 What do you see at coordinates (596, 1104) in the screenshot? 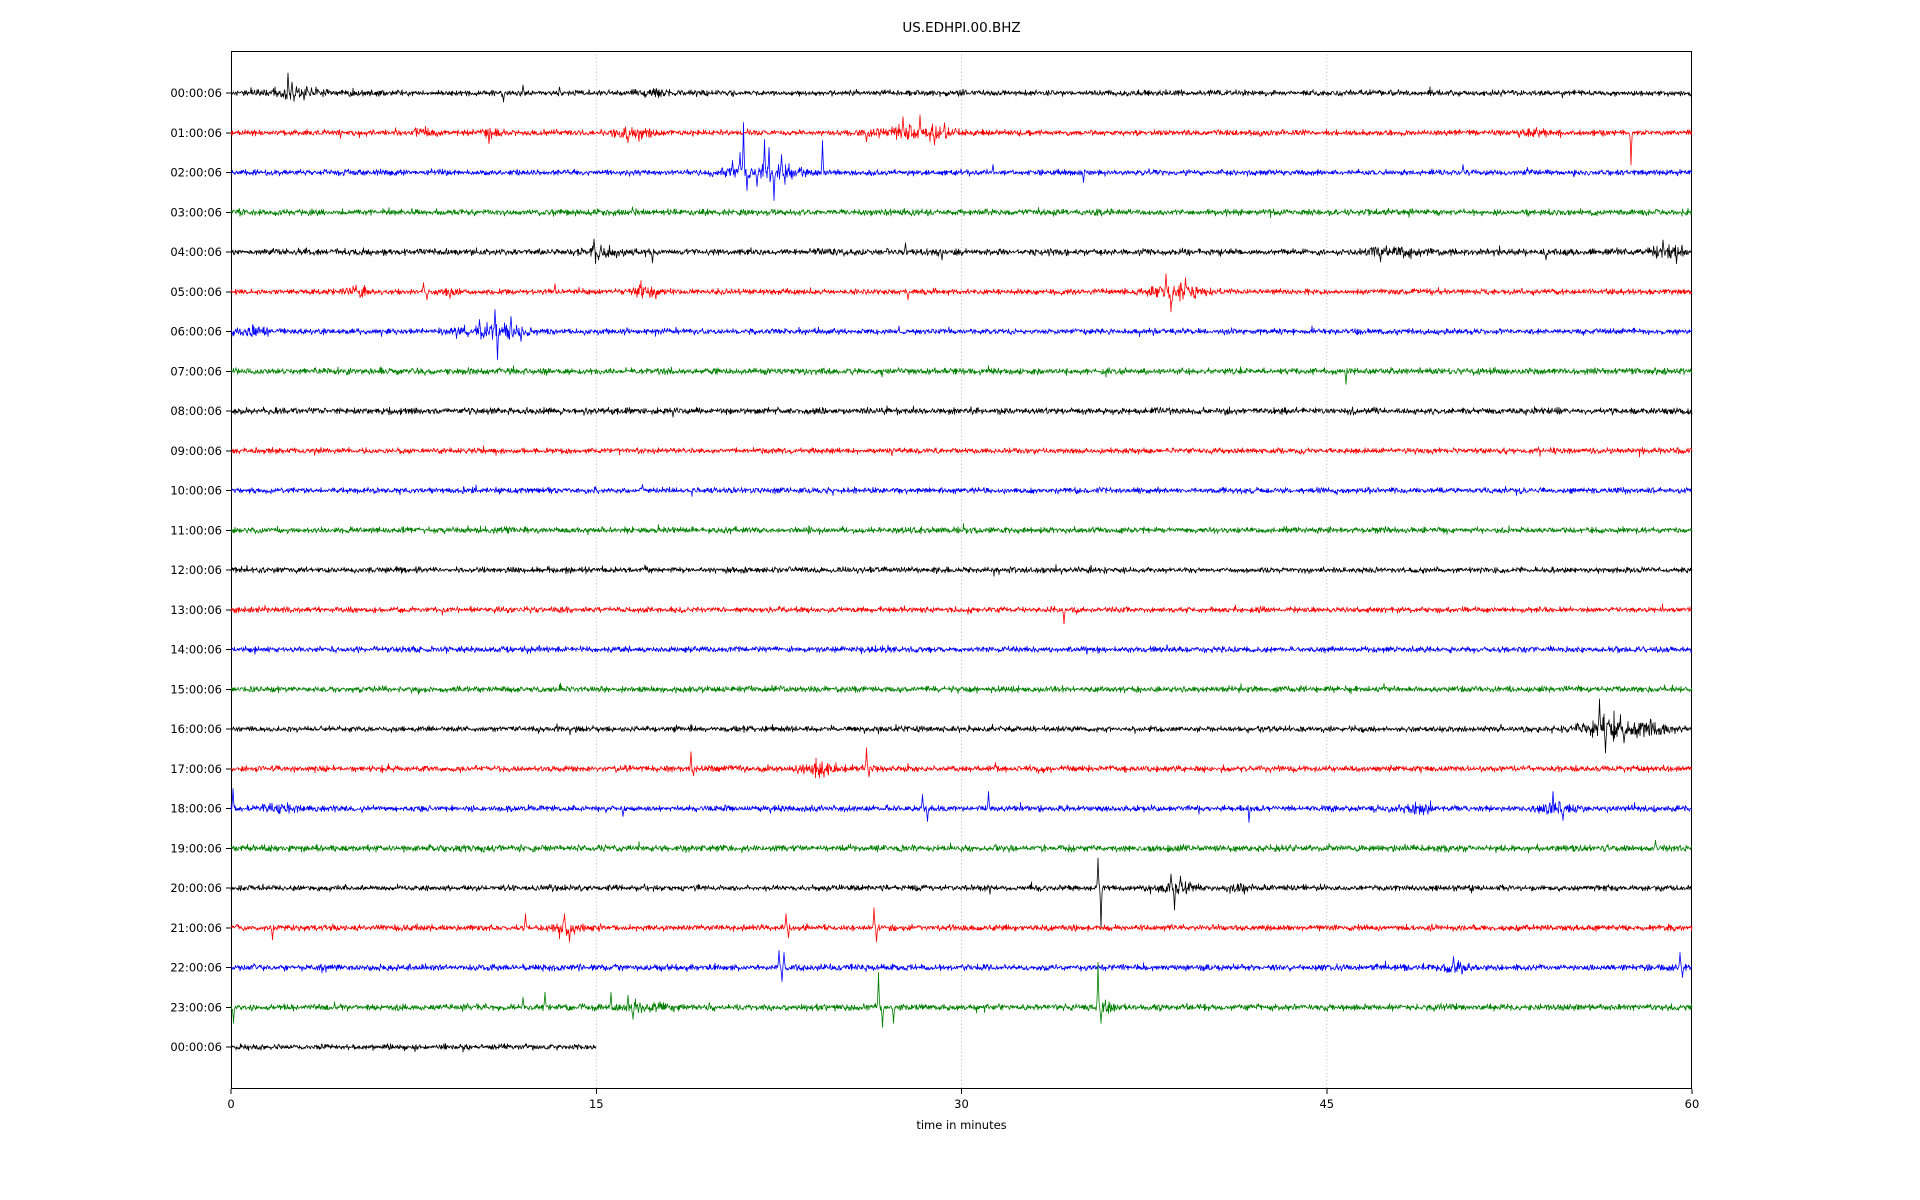
I see `x-tick-label-15: 15` at bounding box center [596, 1104].